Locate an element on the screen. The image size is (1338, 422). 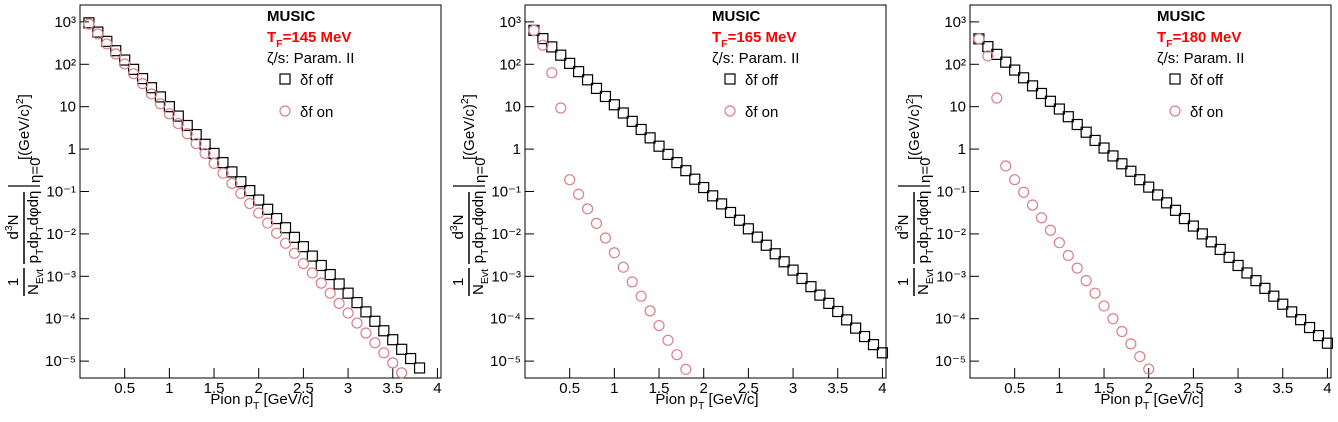
x-tick-label: 3 is located at coordinates (793, 388).